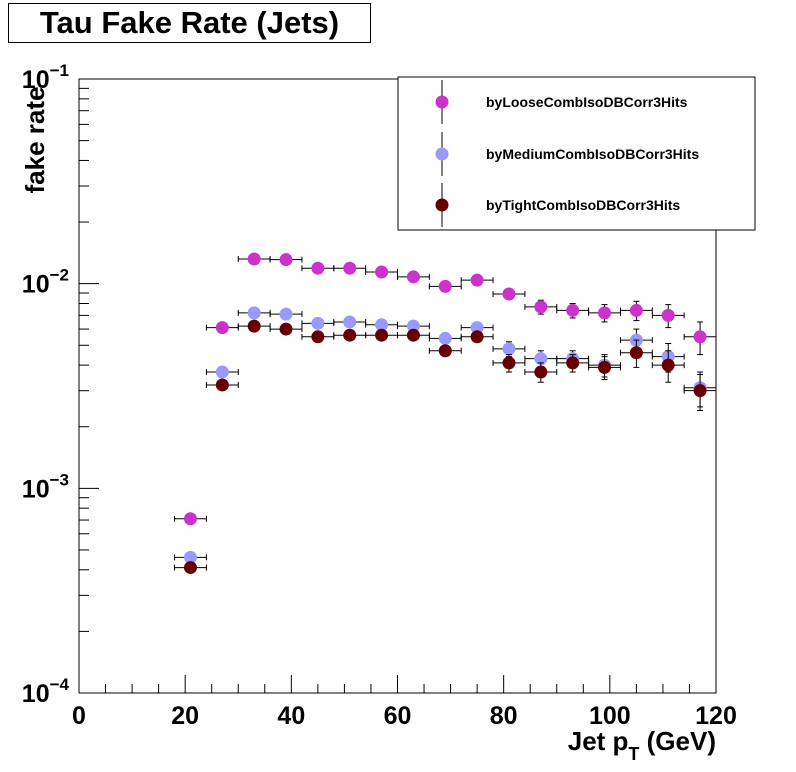 Image resolution: width=796 pixels, height=772 pixels. Describe the element at coordinates (633, 754) in the screenshot. I see `x-axis-label-sub: T` at that location.